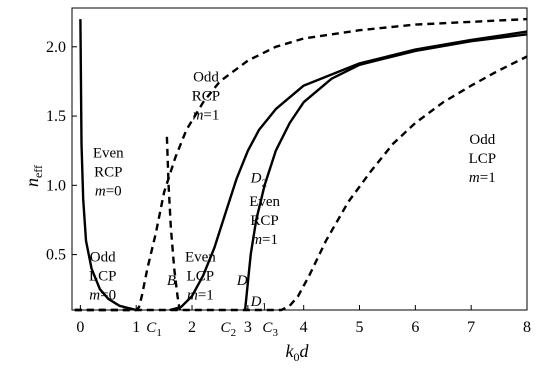 This screenshot has width=537, height=368. I want to click on y-tick-label: 0.5, so click(56, 255).